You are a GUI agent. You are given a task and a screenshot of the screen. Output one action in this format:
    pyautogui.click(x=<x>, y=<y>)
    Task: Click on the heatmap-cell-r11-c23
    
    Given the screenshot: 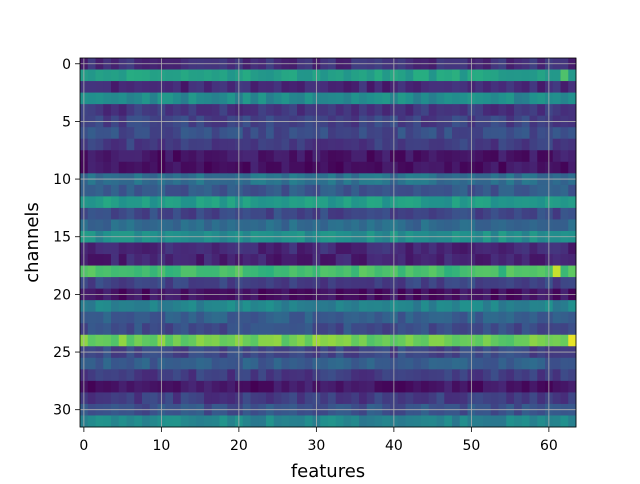 What is the action you would take?
    pyautogui.click(x=262, y=190)
    